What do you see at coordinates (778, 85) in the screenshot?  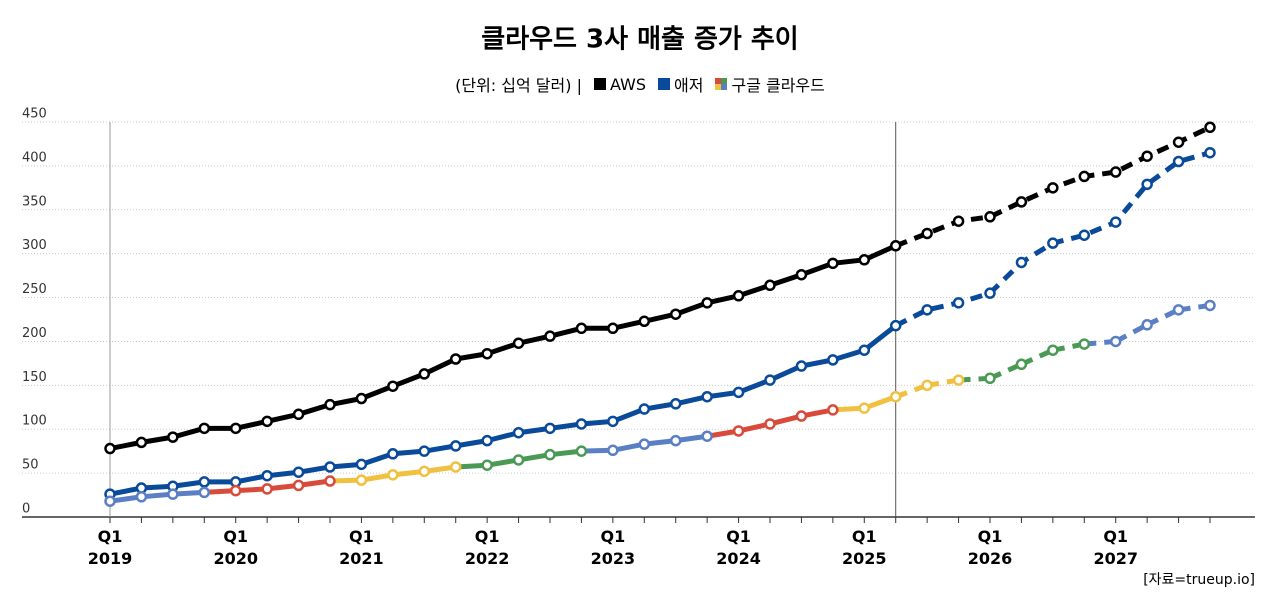 I see `legend-label: 구글 클라우드` at bounding box center [778, 85].